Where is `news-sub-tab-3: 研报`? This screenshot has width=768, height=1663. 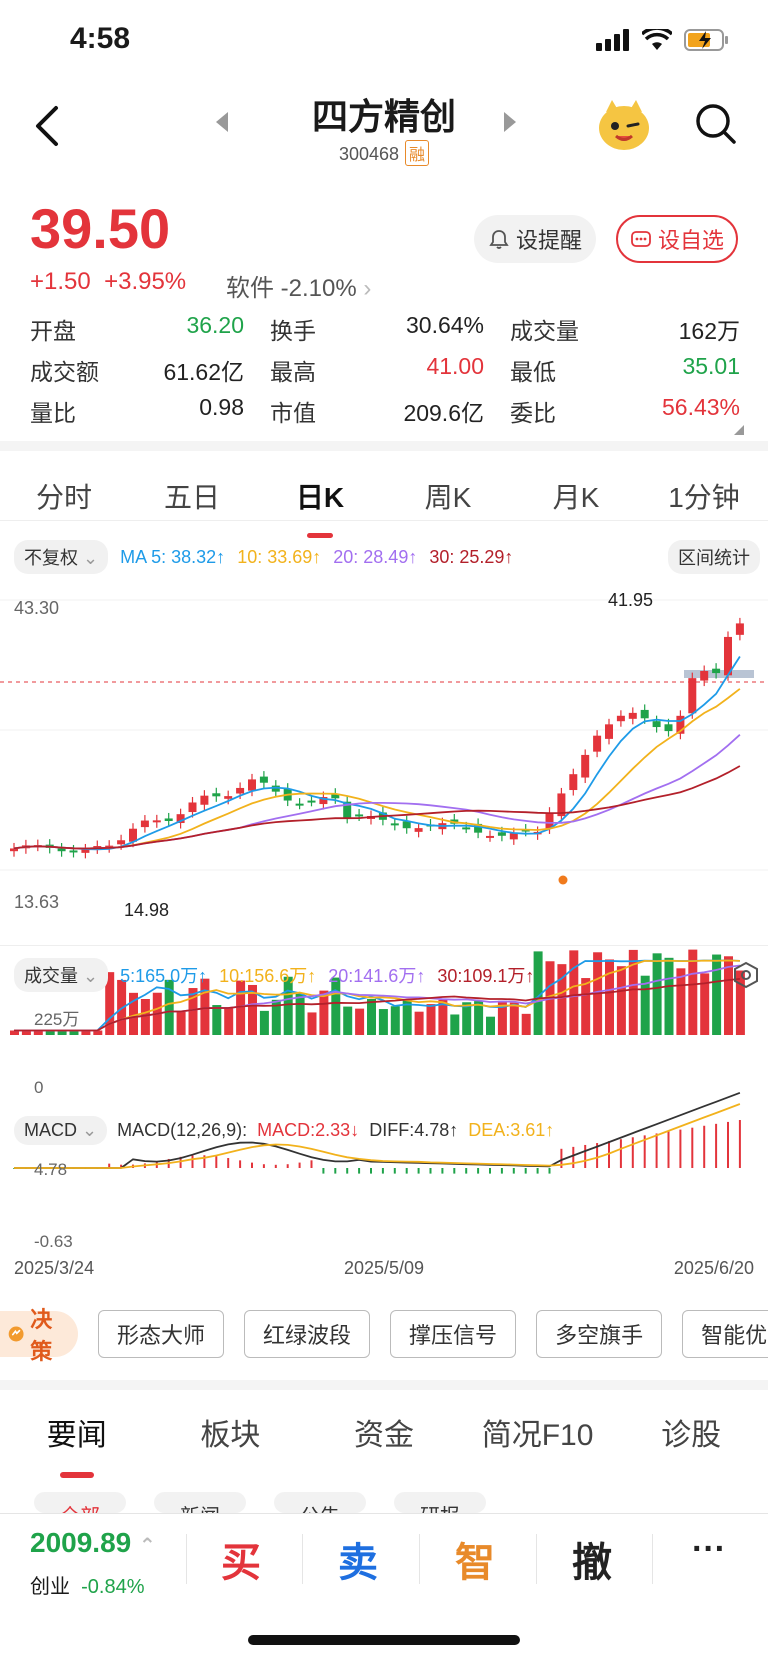 news-sub-tab-3: 研报 is located at coordinates (440, 1502).